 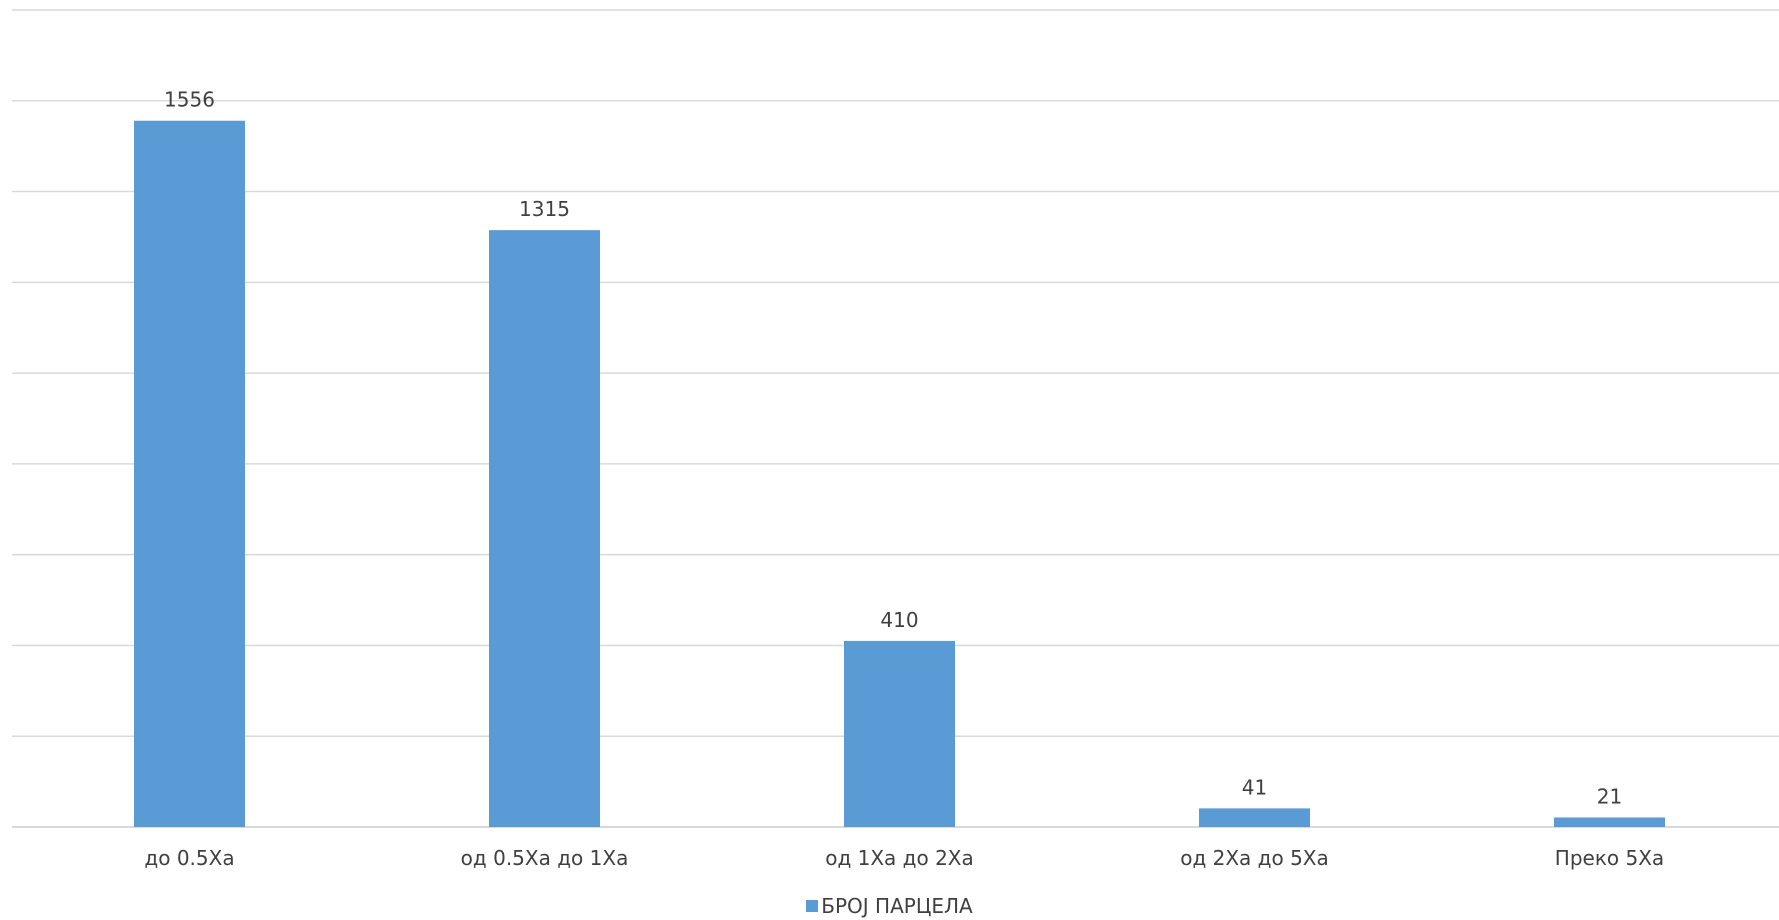 I want to click on data-label: 410, so click(x=899, y=620).